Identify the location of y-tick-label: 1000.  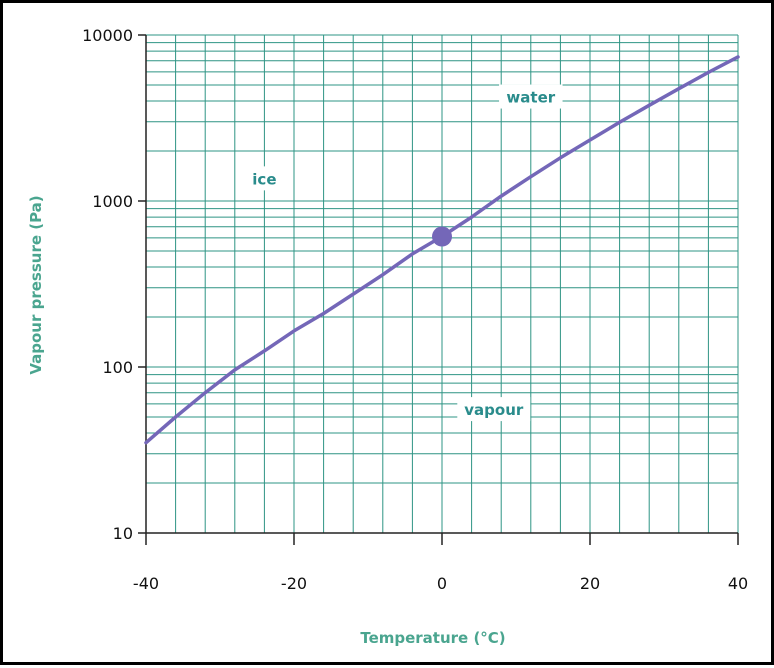
(112, 201).